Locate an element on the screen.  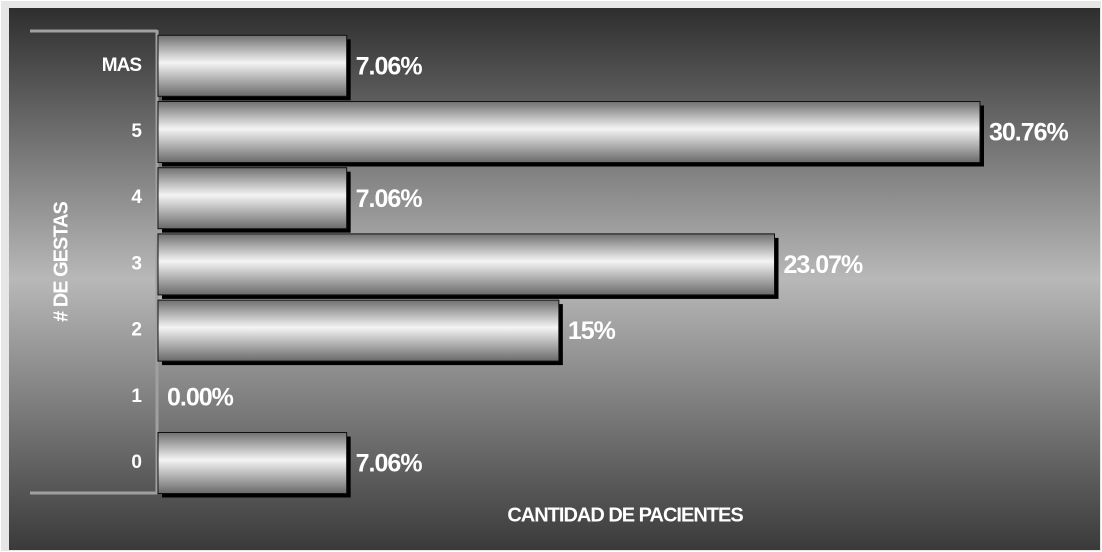
data-label: 0.00% is located at coordinates (200, 397).